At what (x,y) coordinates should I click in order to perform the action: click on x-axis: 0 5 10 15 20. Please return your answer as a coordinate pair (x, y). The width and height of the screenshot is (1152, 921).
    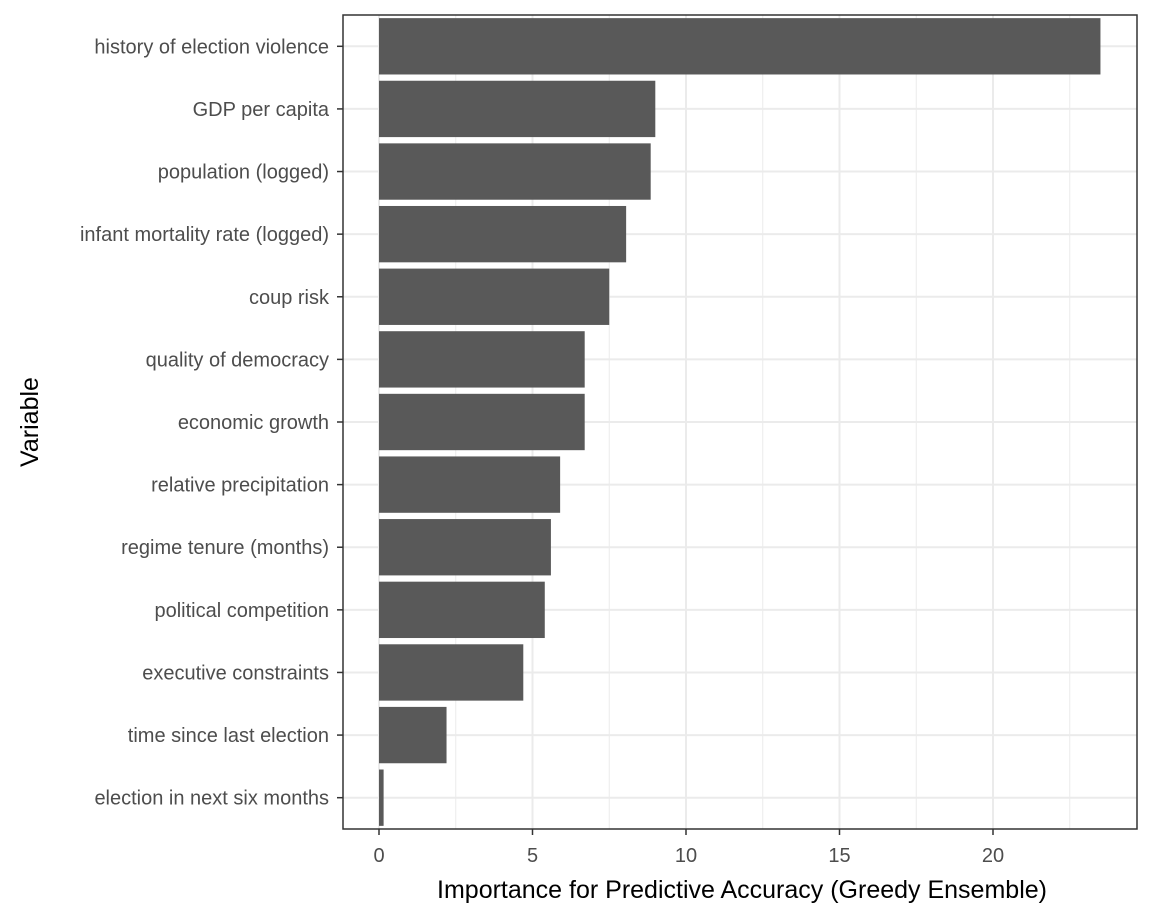
    Looking at the image, I should click on (688, 848).